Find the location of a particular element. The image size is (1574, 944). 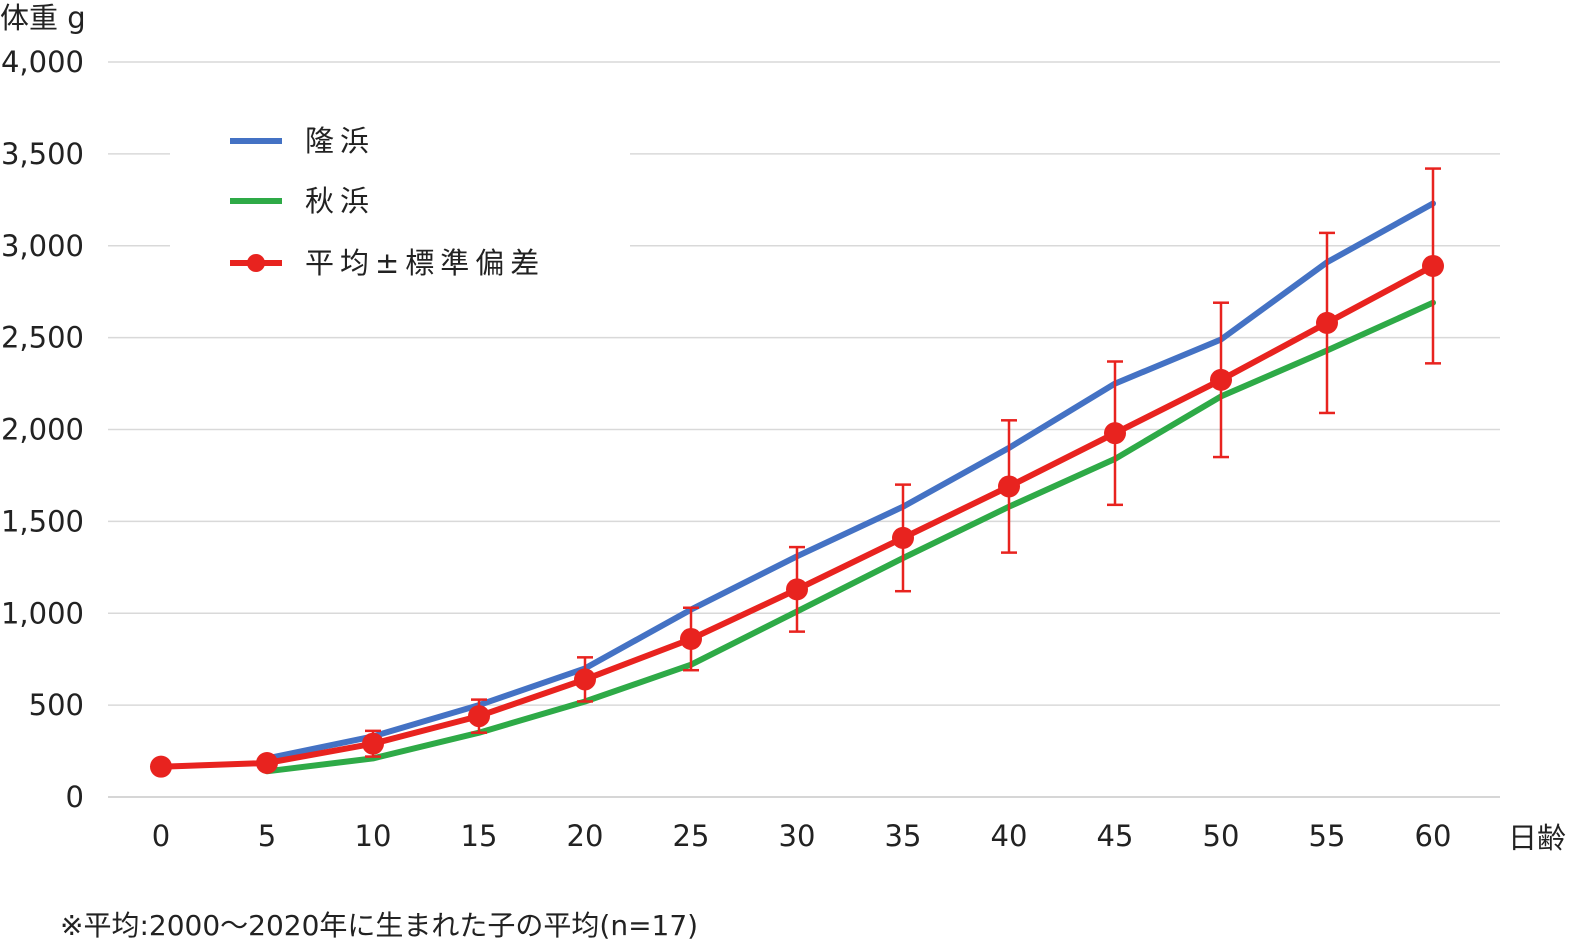

legend-item: 平均±標準偏差 is located at coordinates (387, 263).